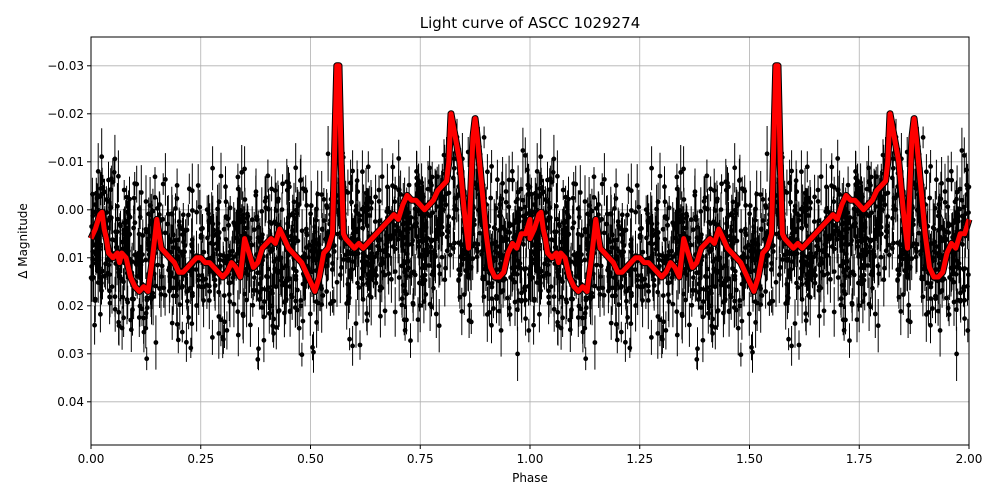 This screenshot has height=500, width=1000. What do you see at coordinates (91, 459) in the screenshot?
I see `x-tick-label: 0.00` at bounding box center [91, 459].